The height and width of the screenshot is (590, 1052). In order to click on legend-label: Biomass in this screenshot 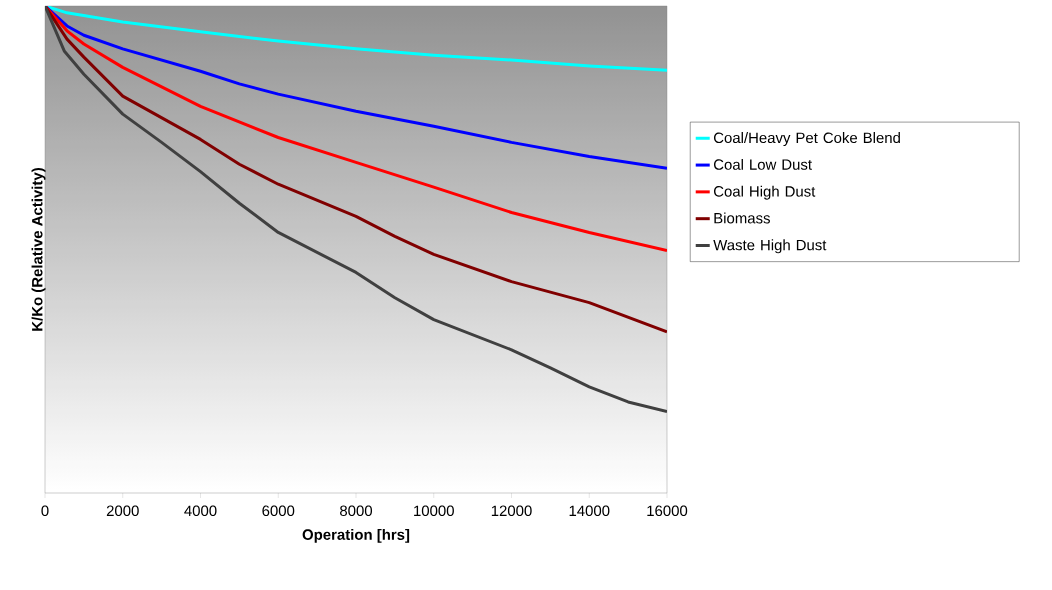, I will do `click(742, 218)`.